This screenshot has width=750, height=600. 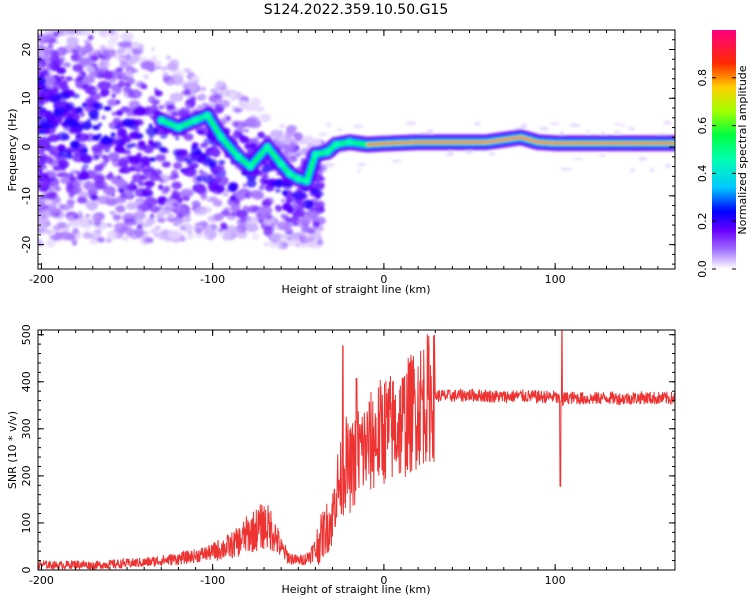 I want to click on colorbar-tick-label: 0.2, so click(x=702, y=221).